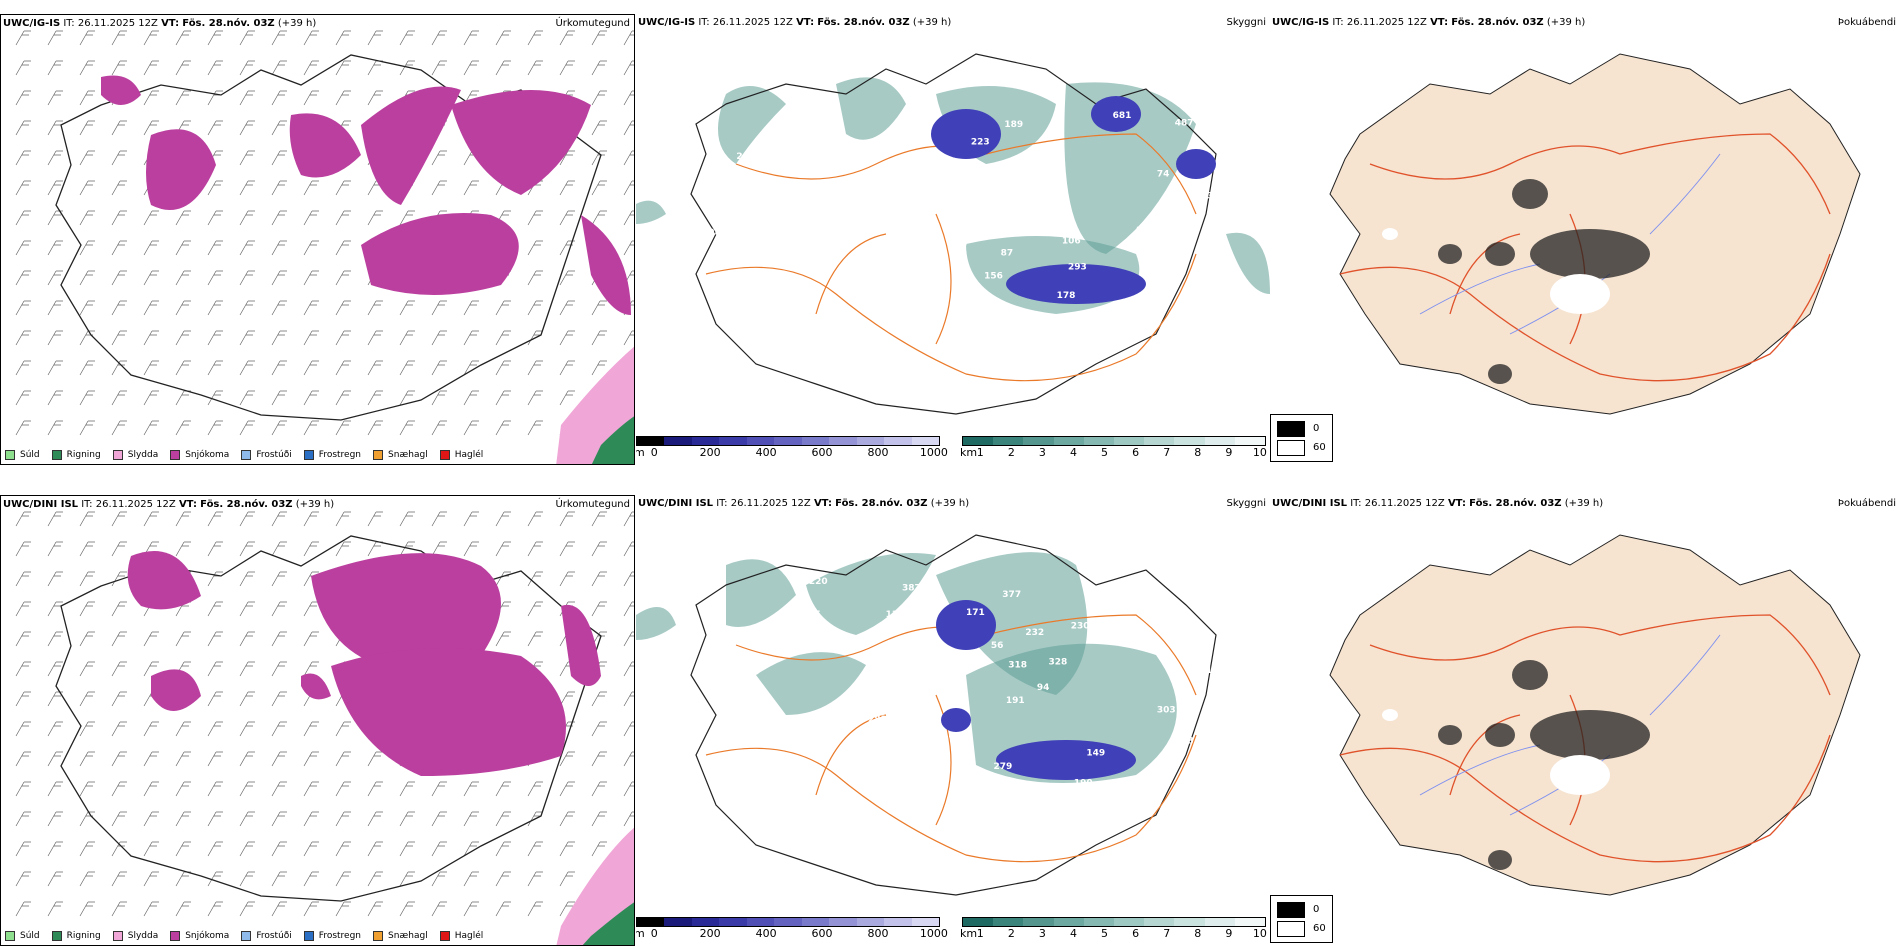 Image resolution: width=1900 pixels, height=950 pixels. I want to click on legend-label: Haglél, so click(469, 455).